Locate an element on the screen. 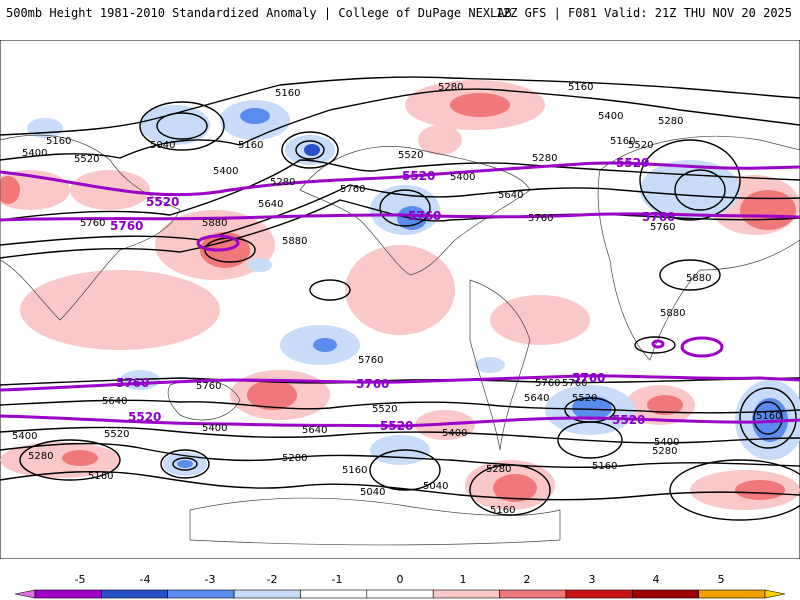 The height and width of the screenshot is (600, 800). colorbar-tick: 3 is located at coordinates (592, 579).